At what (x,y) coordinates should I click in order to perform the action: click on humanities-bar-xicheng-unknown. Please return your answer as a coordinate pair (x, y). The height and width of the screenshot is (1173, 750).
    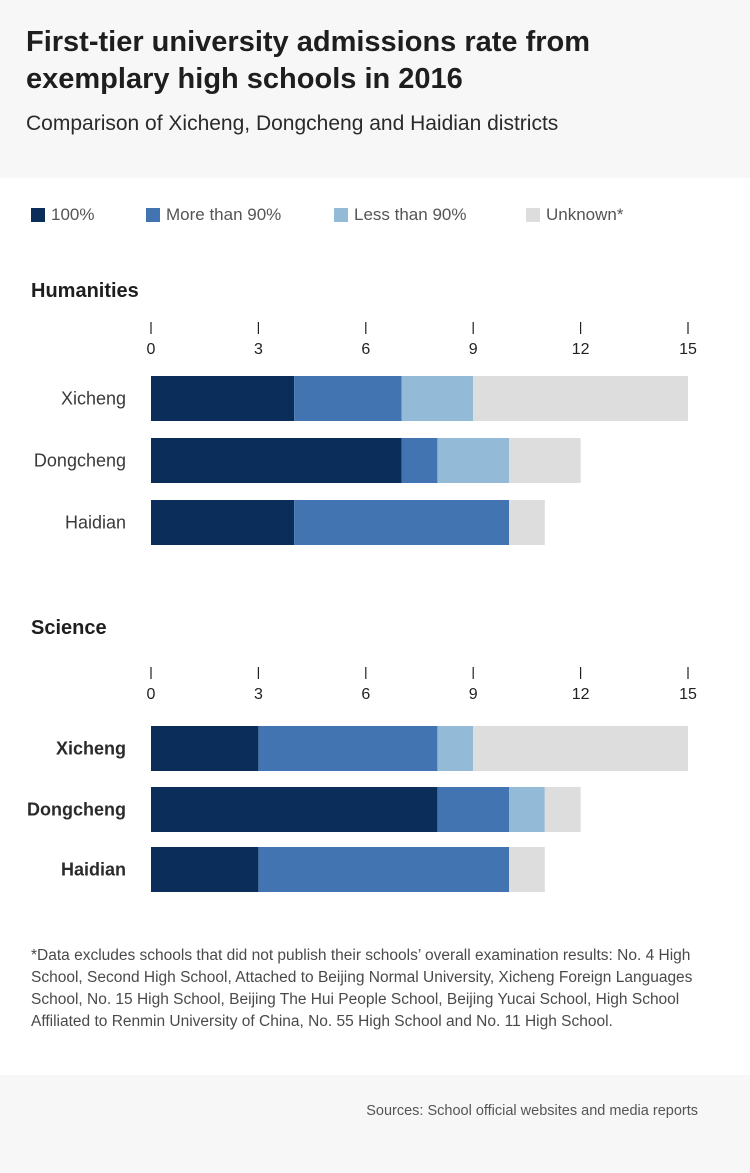
    Looking at the image, I should click on (580, 398).